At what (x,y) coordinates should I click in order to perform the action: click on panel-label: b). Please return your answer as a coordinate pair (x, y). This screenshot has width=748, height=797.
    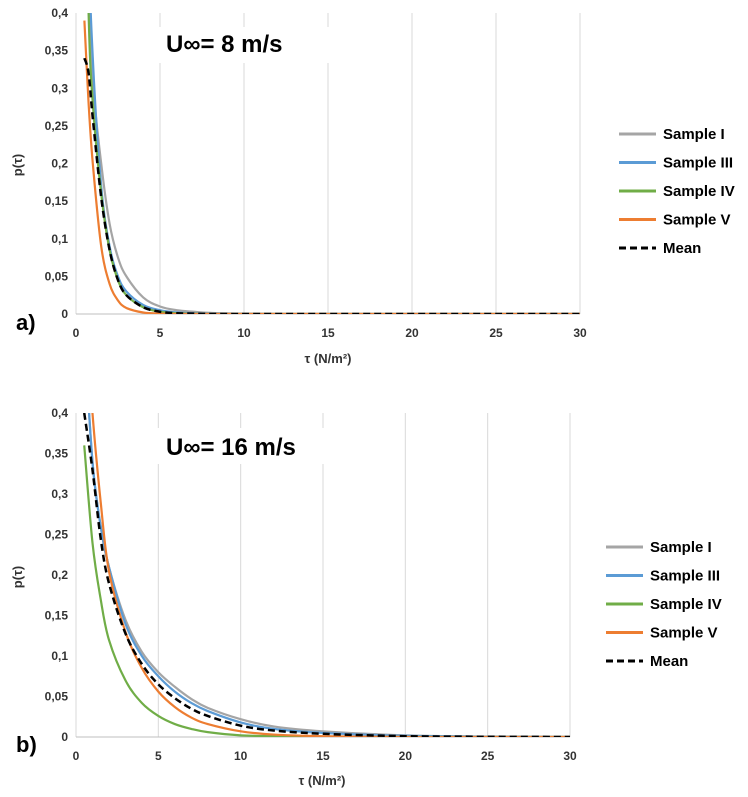
    Looking at the image, I should click on (26, 744).